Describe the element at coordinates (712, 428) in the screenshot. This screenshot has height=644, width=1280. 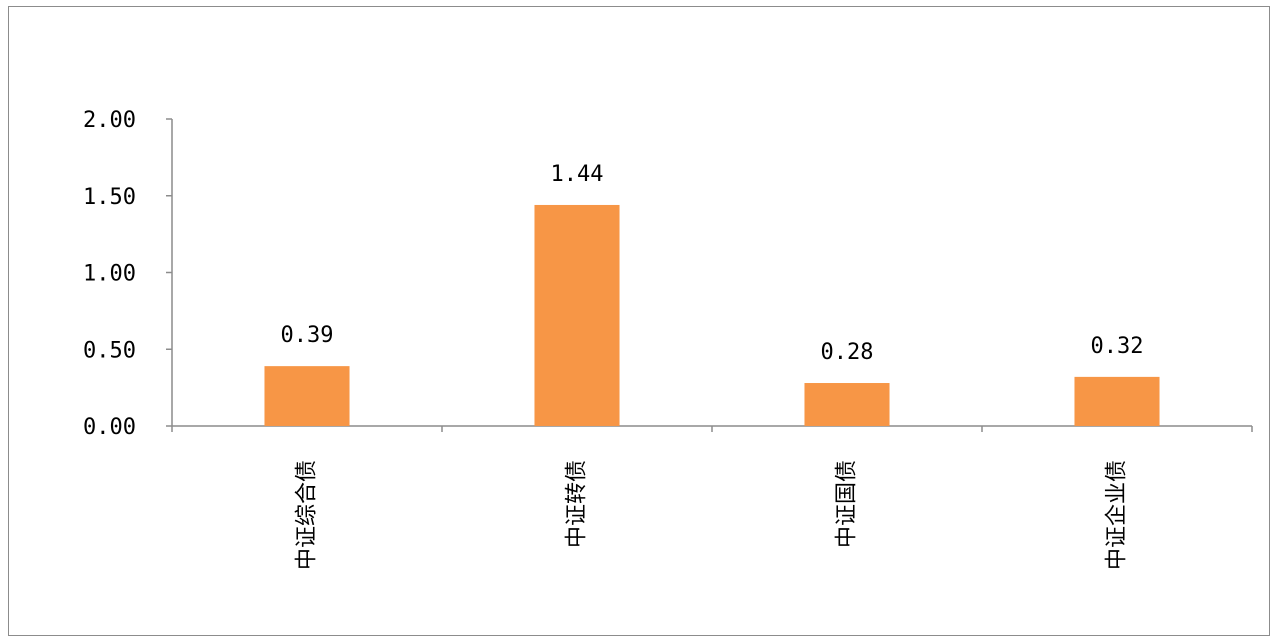
I see `x-axis` at that location.